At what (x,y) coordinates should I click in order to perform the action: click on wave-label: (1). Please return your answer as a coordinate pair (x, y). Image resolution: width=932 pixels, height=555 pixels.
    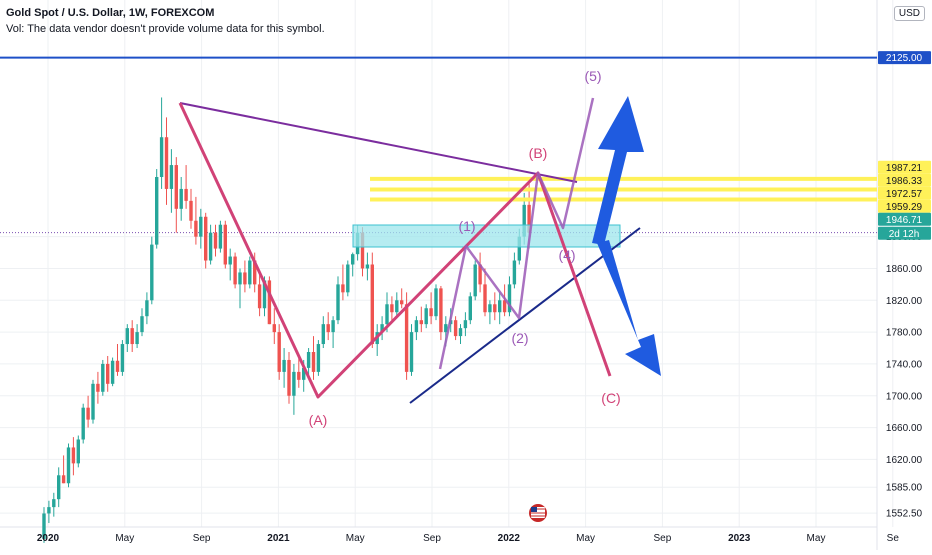
    Looking at the image, I should click on (466, 226).